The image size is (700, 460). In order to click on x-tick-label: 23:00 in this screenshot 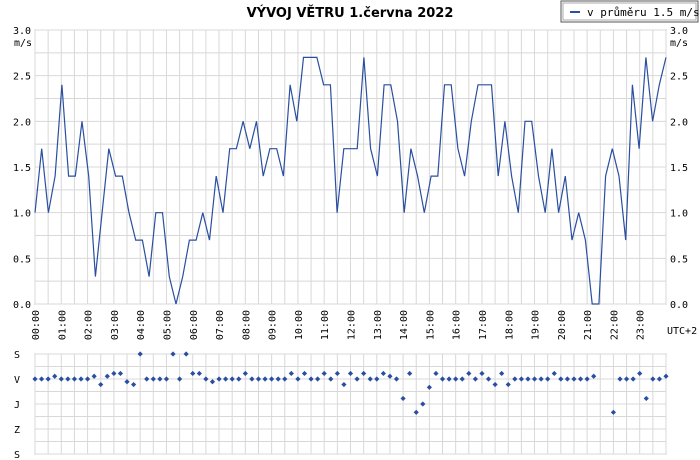, I will do `click(641, 325)`.